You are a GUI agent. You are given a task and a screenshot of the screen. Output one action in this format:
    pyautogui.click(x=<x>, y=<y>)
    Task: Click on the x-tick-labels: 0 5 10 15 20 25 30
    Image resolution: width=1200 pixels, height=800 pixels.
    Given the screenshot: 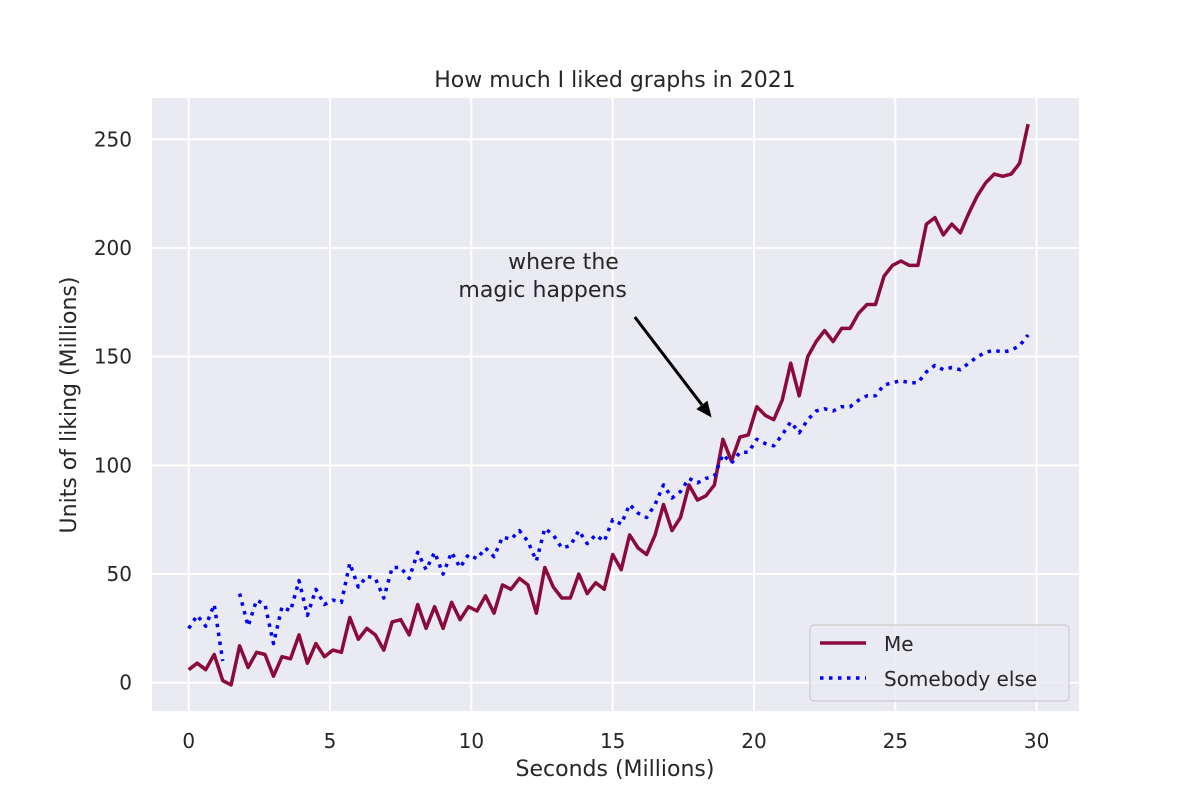 What is the action you would take?
    pyautogui.click(x=615, y=741)
    